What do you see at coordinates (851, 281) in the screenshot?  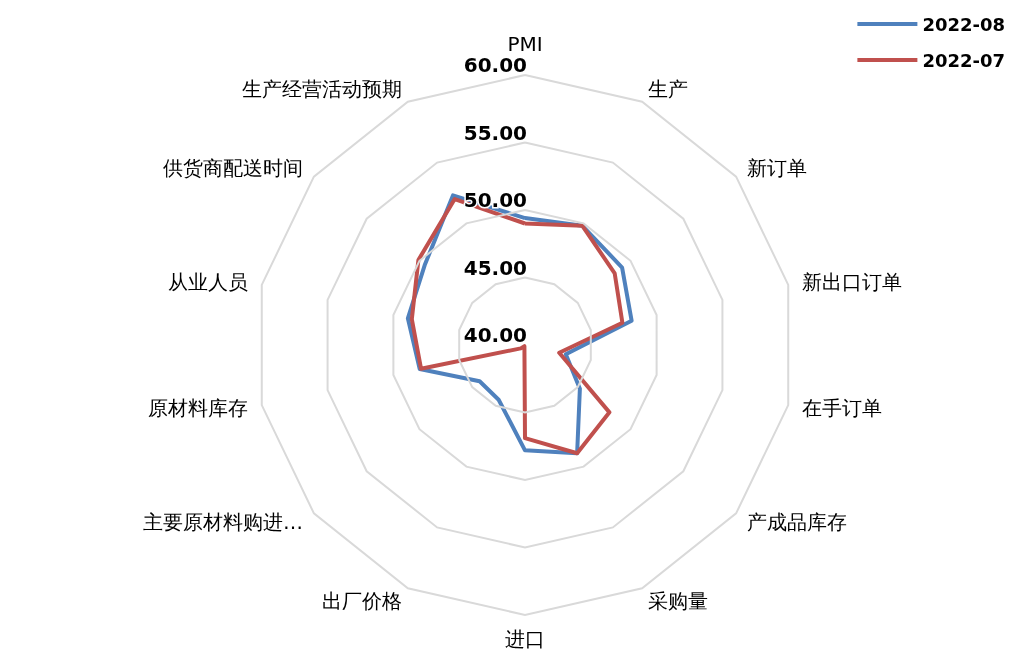 I see `spoke-label: 新出口订单` at bounding box center [851, 281].